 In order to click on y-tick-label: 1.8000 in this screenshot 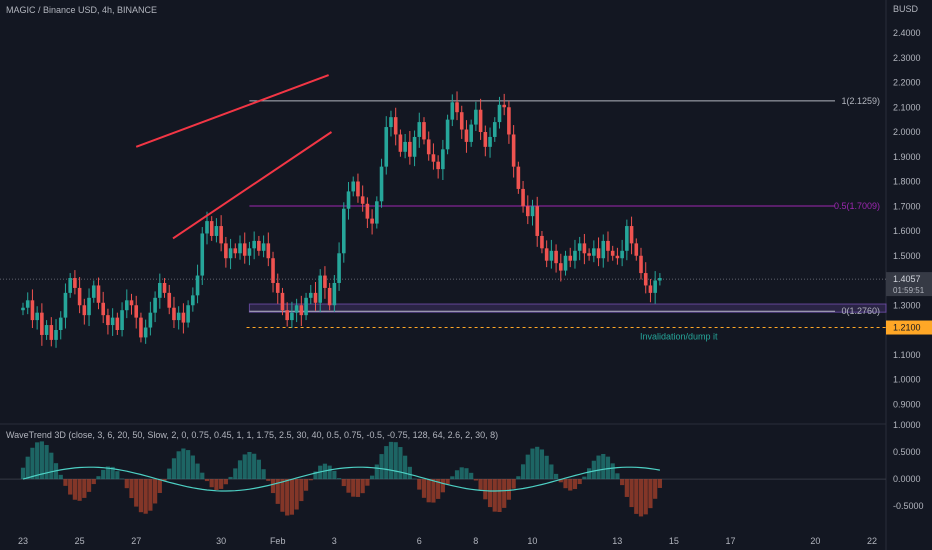, I will do `click(907, 182)`.